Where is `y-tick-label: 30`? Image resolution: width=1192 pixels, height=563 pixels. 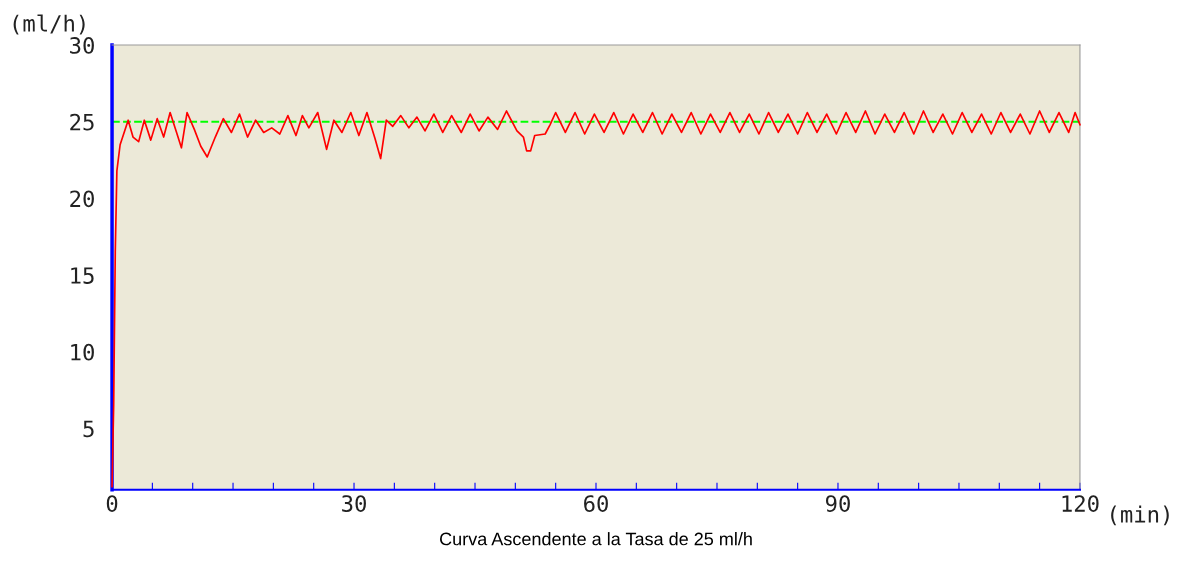
y-tick-label: 30 is located at coordinates (82, 45).